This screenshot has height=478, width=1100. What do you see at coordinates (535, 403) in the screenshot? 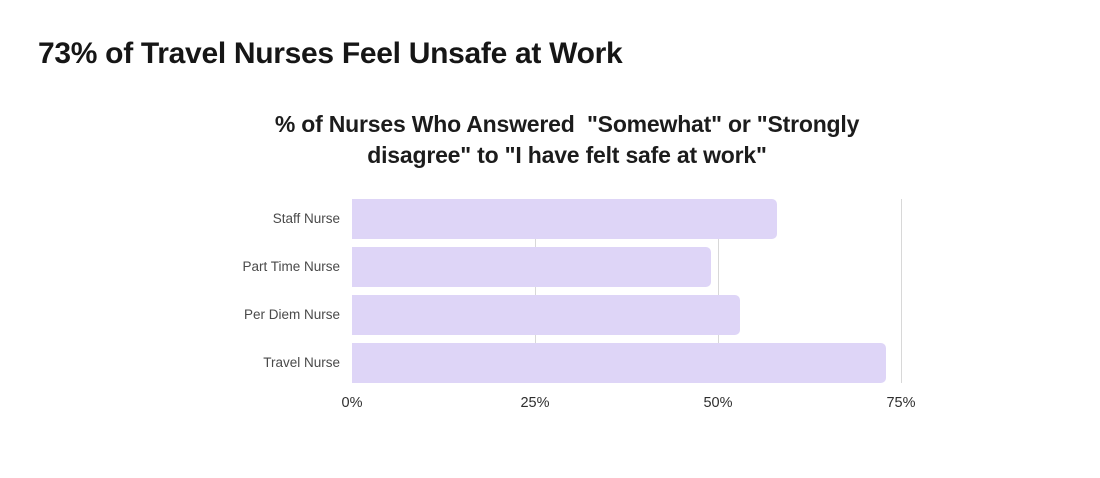
I see `x-tick-label-25: 25%` at bounding box center [535, 403].